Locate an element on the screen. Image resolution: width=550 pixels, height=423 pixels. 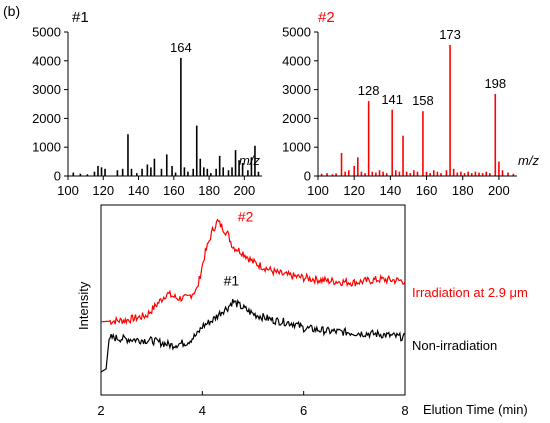
legend-non-irradiation: Non-irradiation is located at coordinates (454, 345).